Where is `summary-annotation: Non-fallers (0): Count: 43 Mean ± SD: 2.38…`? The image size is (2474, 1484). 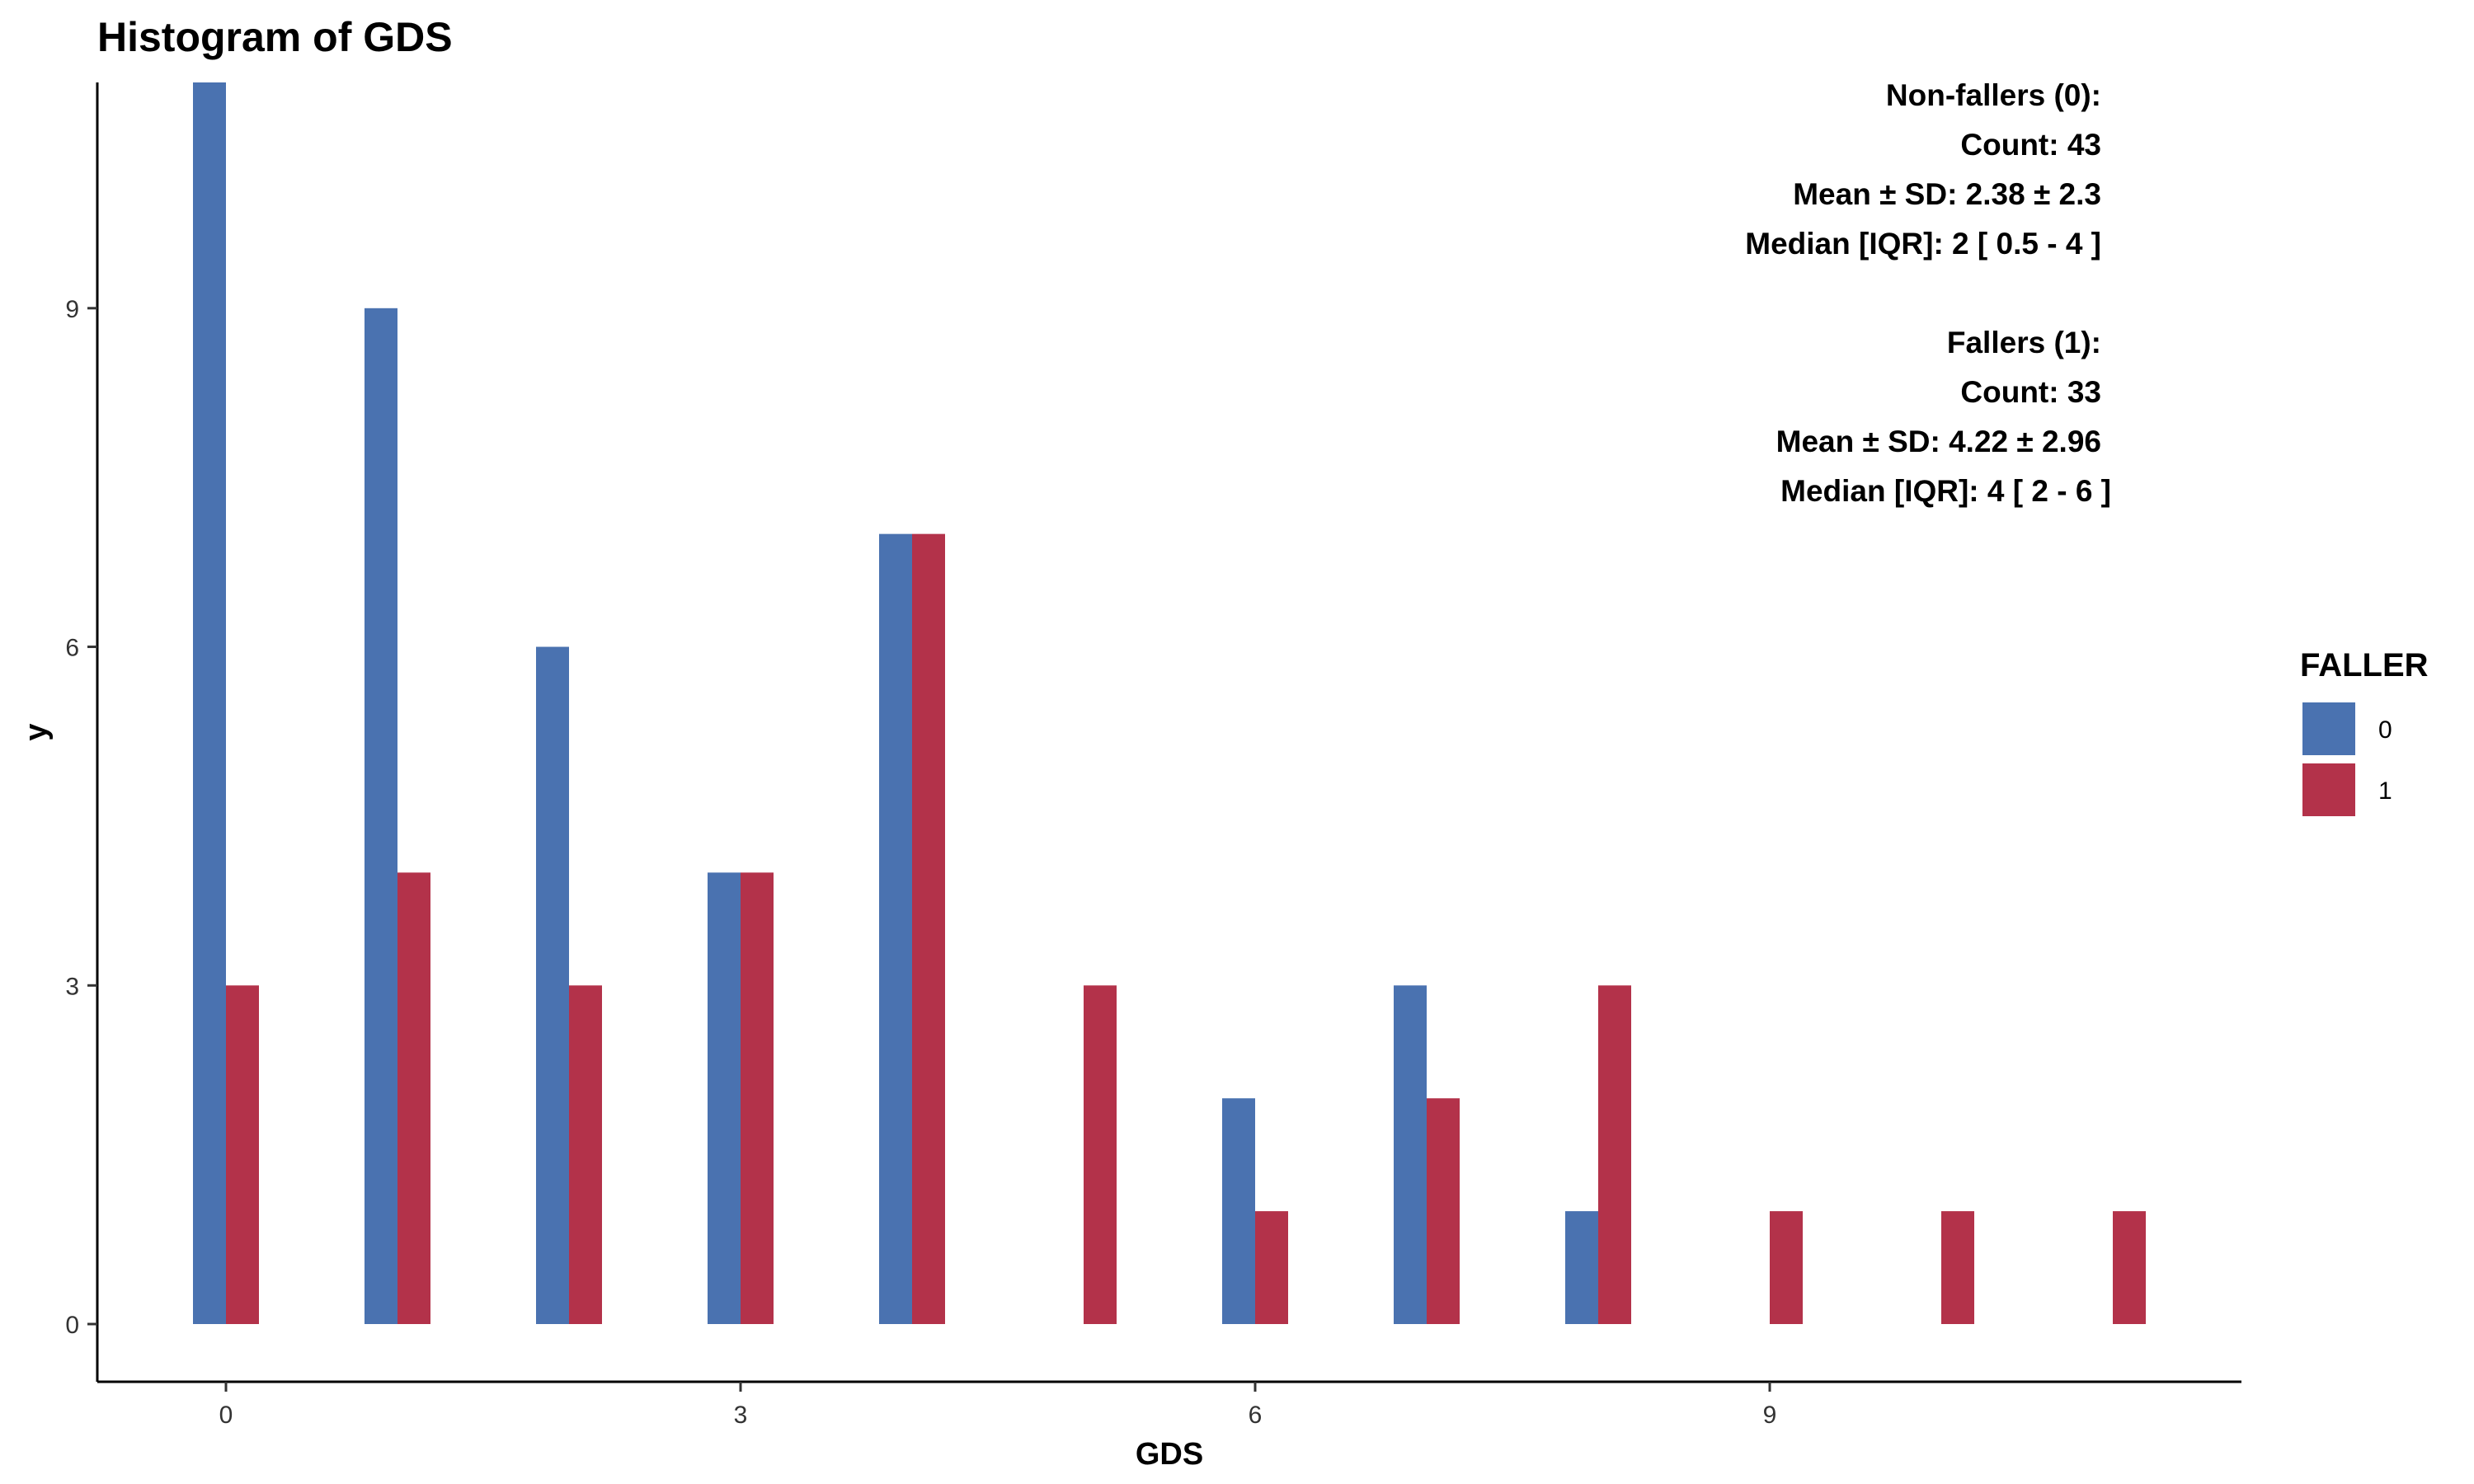 summary-annotation: Non-fallers (0): Count: 43 Mean ± SD: 2.38… is located at coordinates (1928, 293).